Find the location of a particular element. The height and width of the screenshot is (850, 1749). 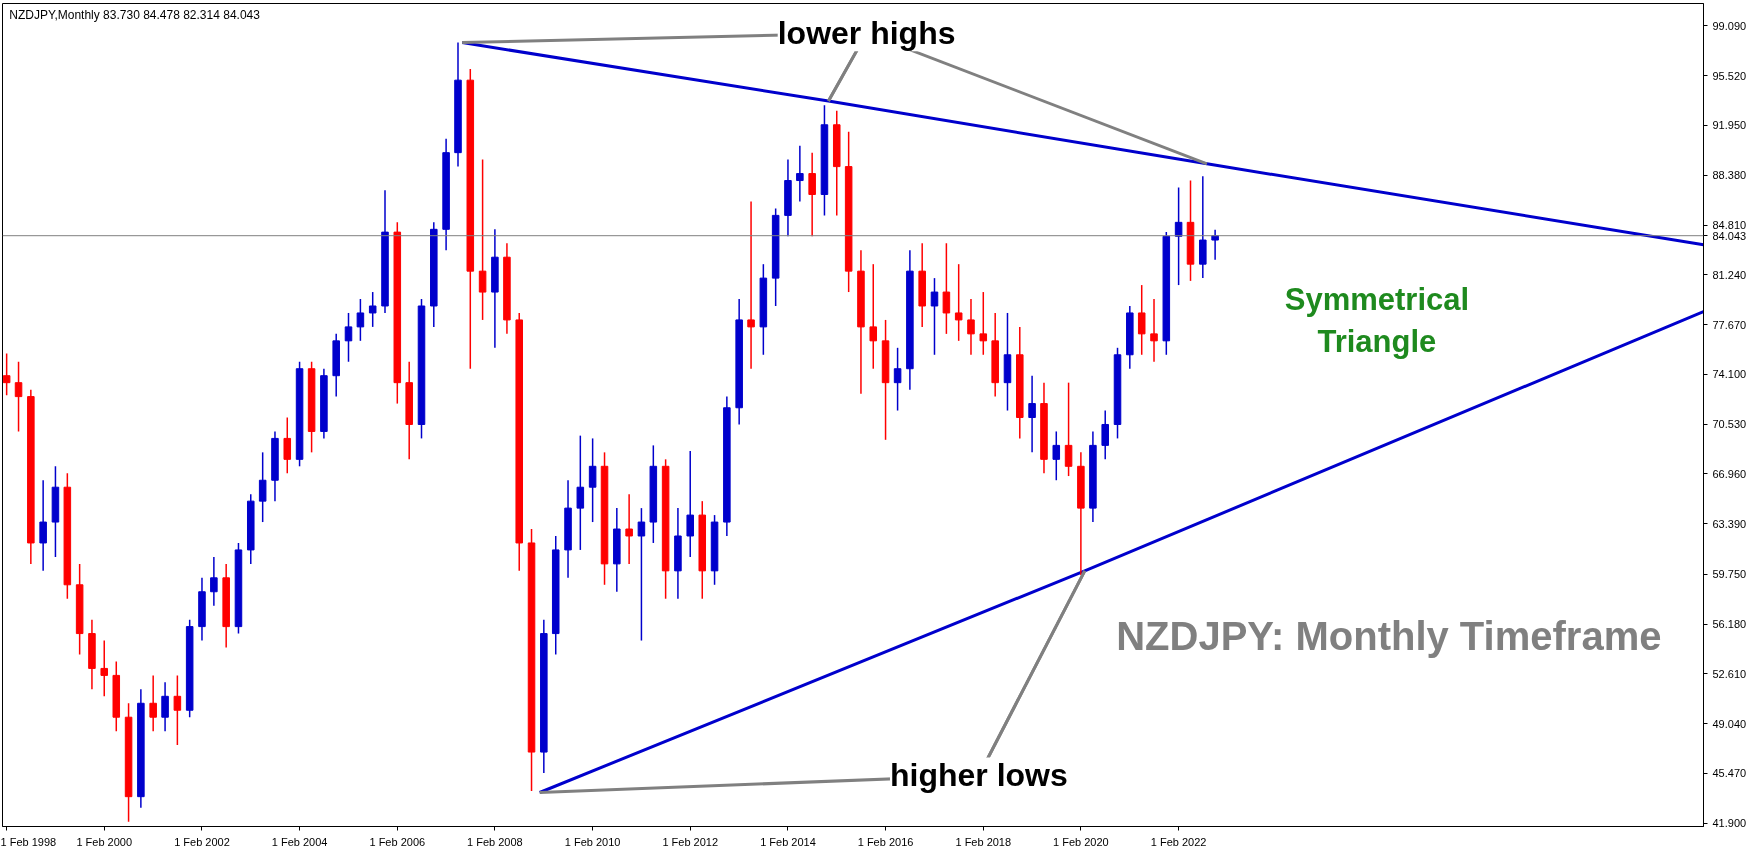

x-tick-label: 1 Feb 2016 is located at coordinates (885, 841).